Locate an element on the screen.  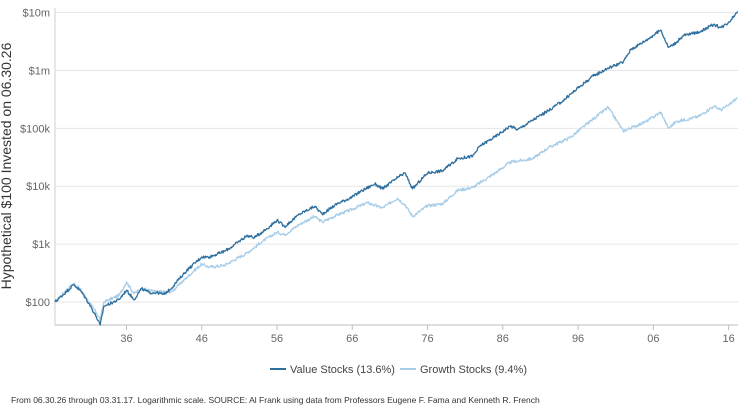
x-tick-label: 46 is located at coordinates (202, 339).